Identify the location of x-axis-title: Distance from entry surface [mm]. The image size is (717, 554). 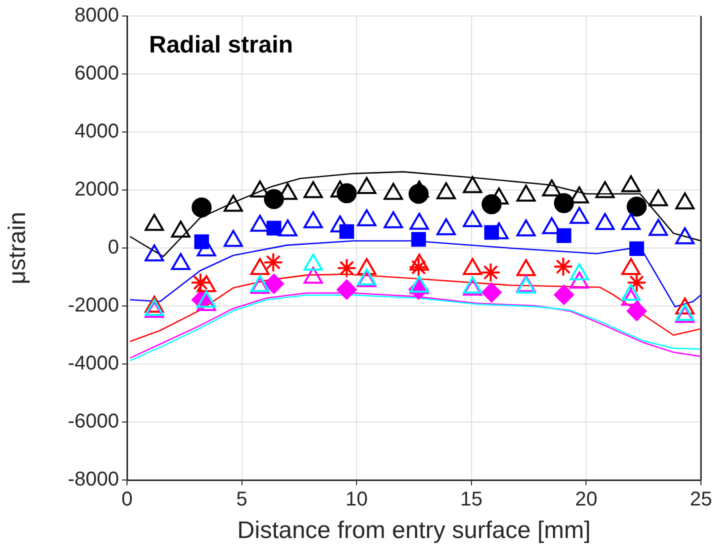
(414, 530).